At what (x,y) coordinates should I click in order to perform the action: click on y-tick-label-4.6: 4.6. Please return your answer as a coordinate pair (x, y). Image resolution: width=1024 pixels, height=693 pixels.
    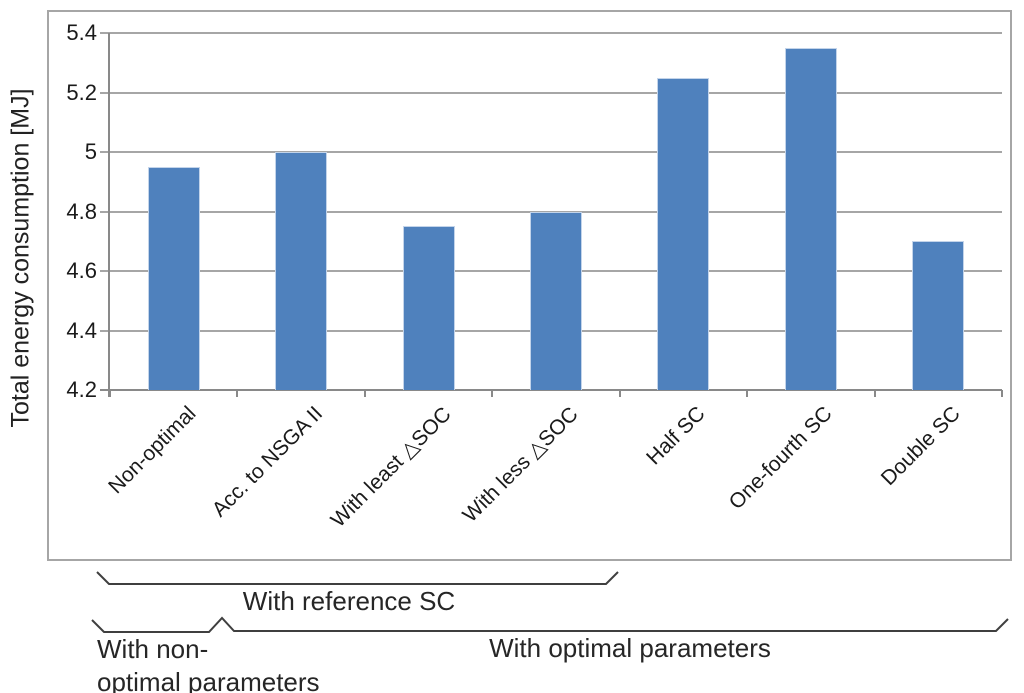
    Looking at the image, I should click on (81, 270).